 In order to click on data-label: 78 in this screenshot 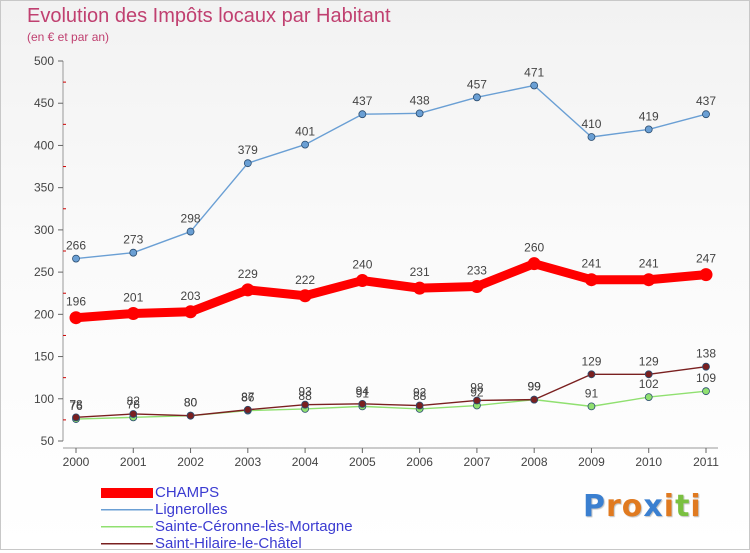, I will do `click(134, 404)`.